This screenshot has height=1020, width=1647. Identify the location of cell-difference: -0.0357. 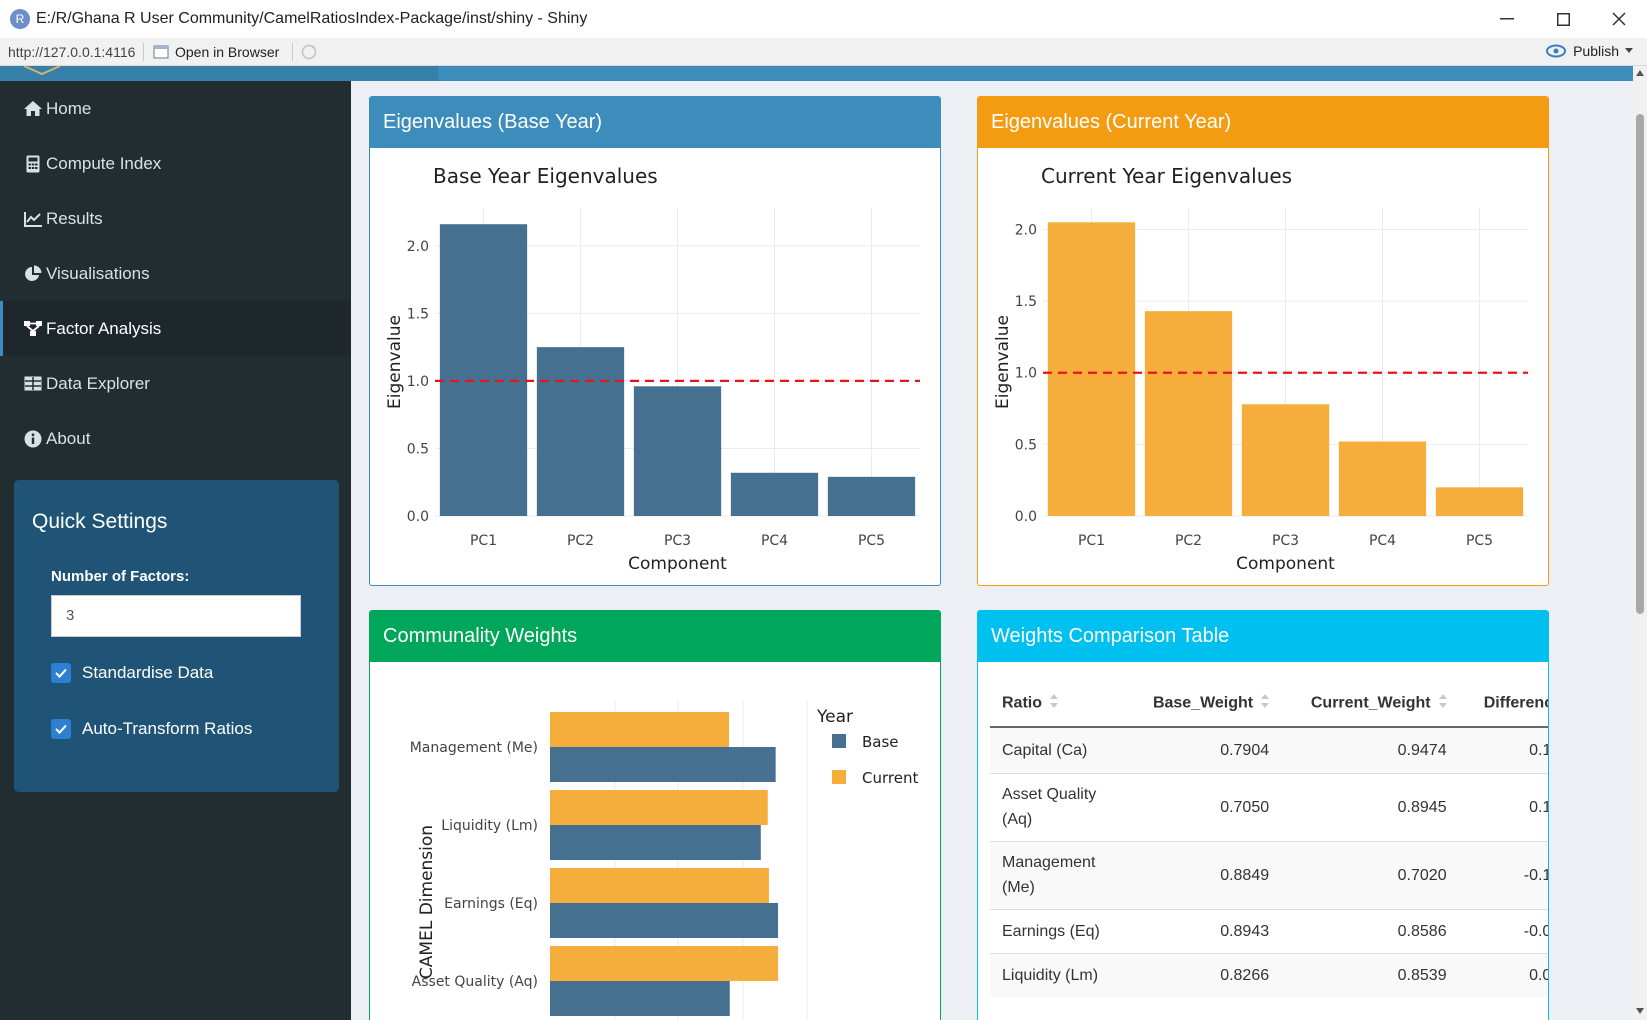
(1503, 930).